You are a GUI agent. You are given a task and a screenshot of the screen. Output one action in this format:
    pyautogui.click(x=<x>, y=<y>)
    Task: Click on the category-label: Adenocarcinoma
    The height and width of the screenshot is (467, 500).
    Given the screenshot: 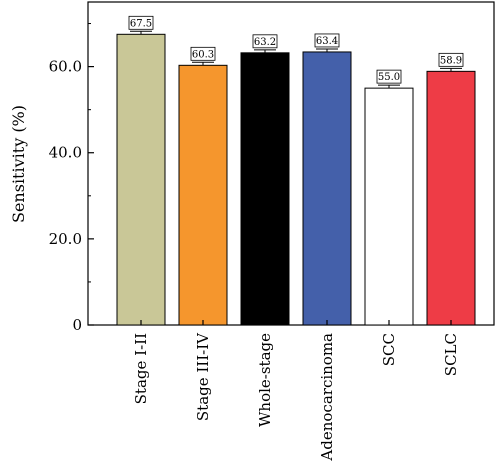 What is the action you would take?
    pyautogui.click(x=327, y=397)
    